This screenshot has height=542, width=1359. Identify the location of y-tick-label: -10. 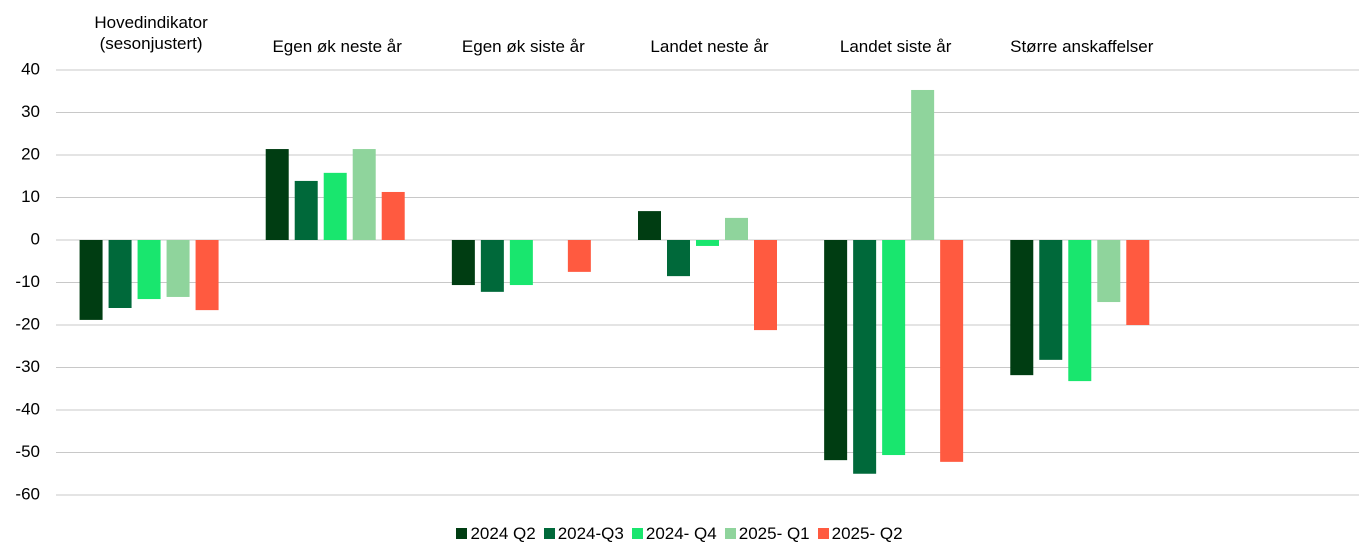
(27, 281).